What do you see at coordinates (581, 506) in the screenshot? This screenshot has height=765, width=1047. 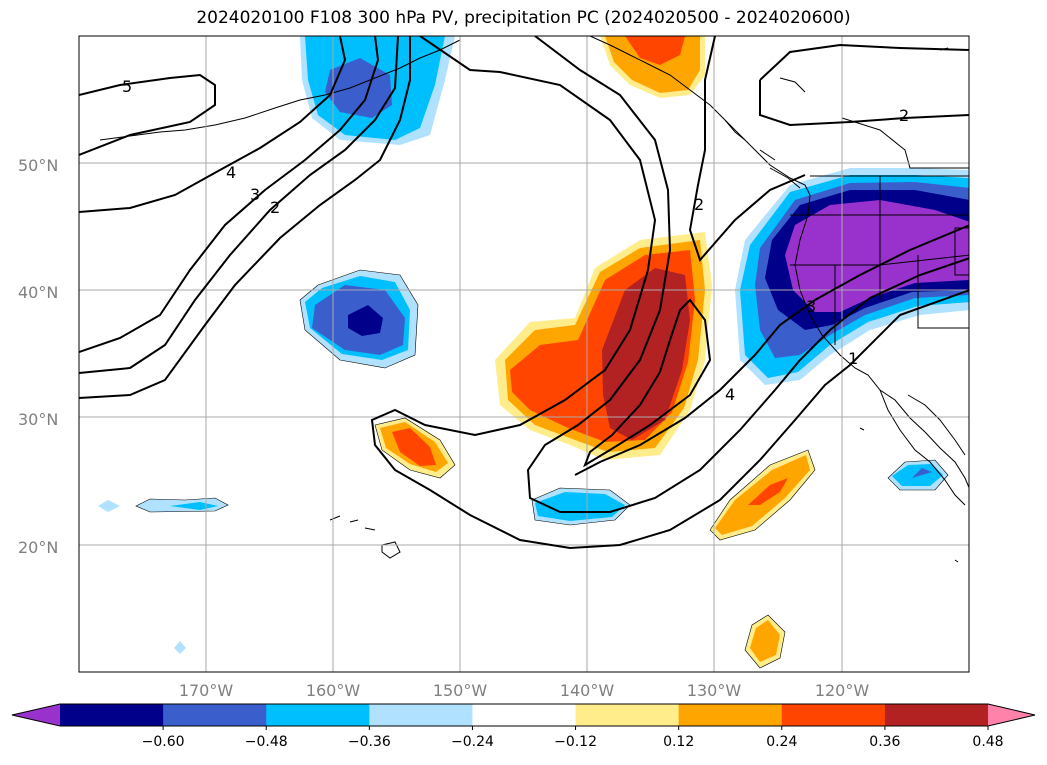 I see `precip-negative-south` at bounding box center [581, 506].